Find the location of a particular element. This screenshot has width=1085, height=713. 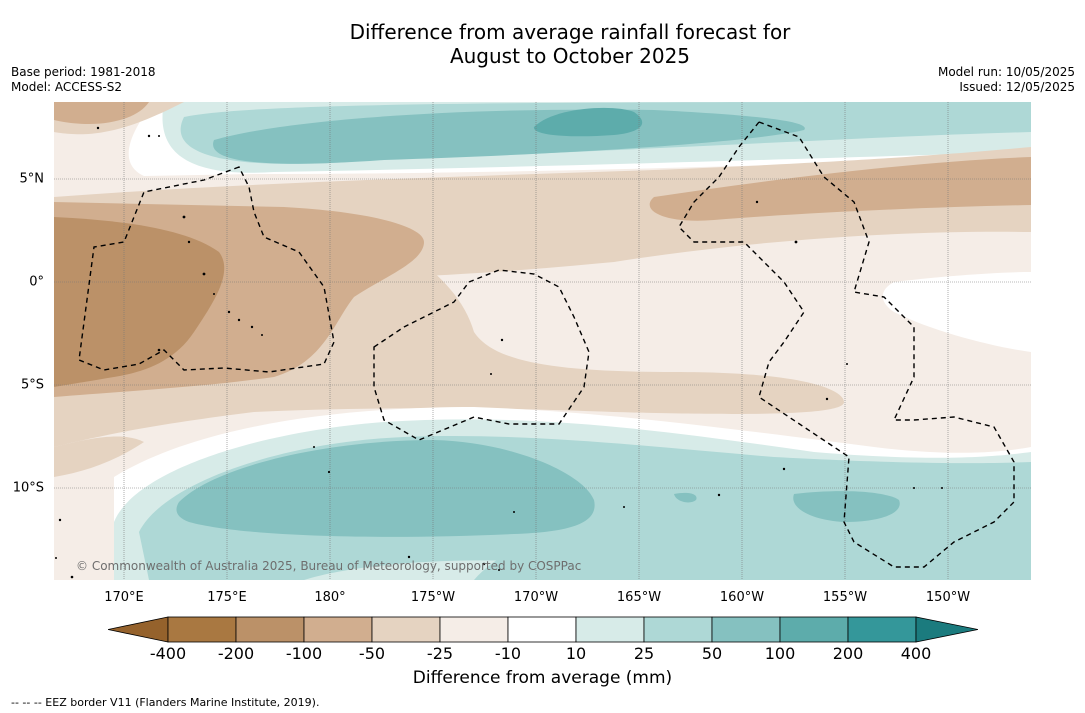

colorbar-tick-label: -50 is located at coordinates (372, 653).